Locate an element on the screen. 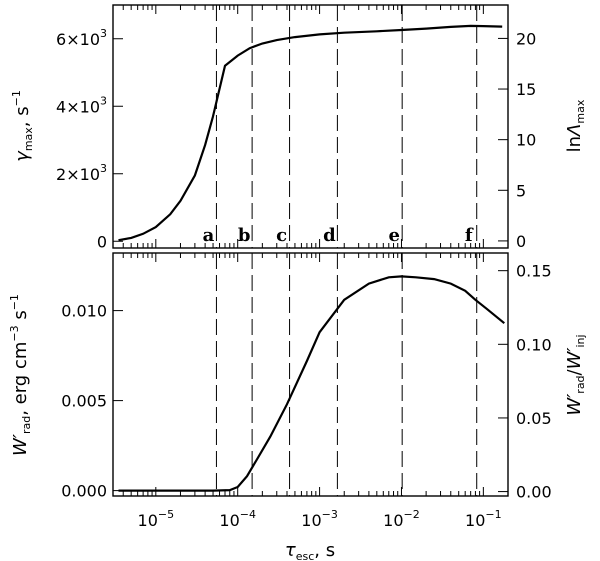 The width and height of the screenshot is (600, 561). top-y-axis-label: γmax, s−1 is located at coordinates (22, 126).